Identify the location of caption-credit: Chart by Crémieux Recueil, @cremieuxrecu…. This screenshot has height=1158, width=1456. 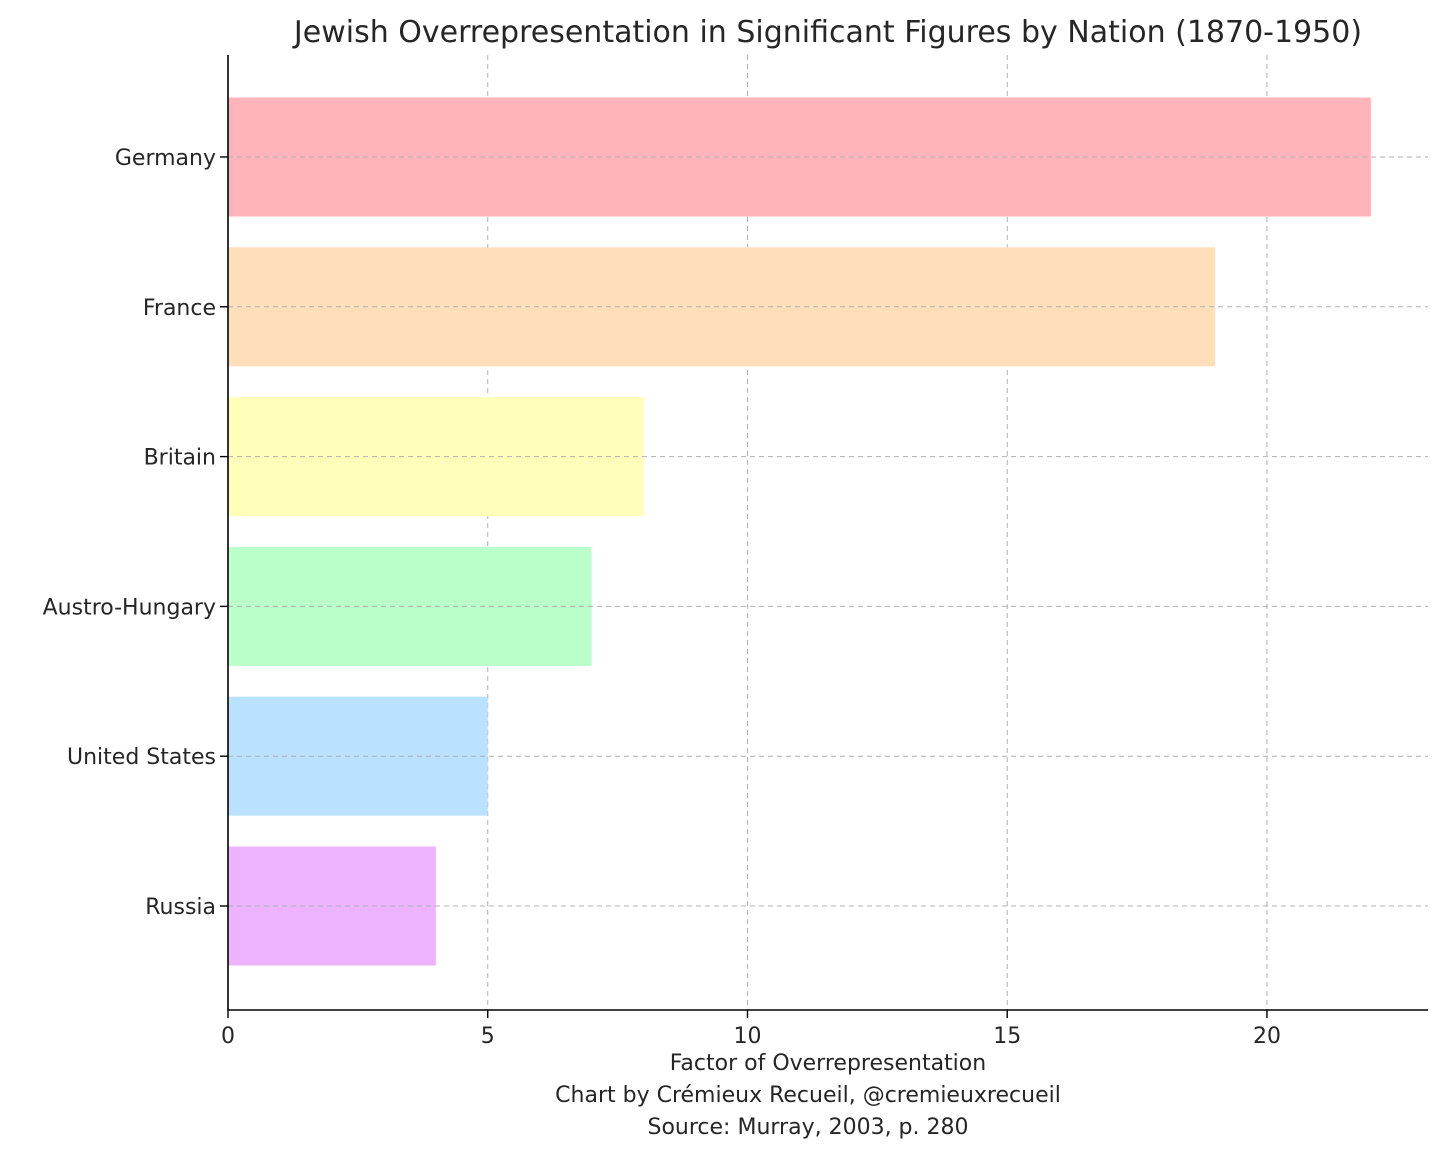
(808, 1095).